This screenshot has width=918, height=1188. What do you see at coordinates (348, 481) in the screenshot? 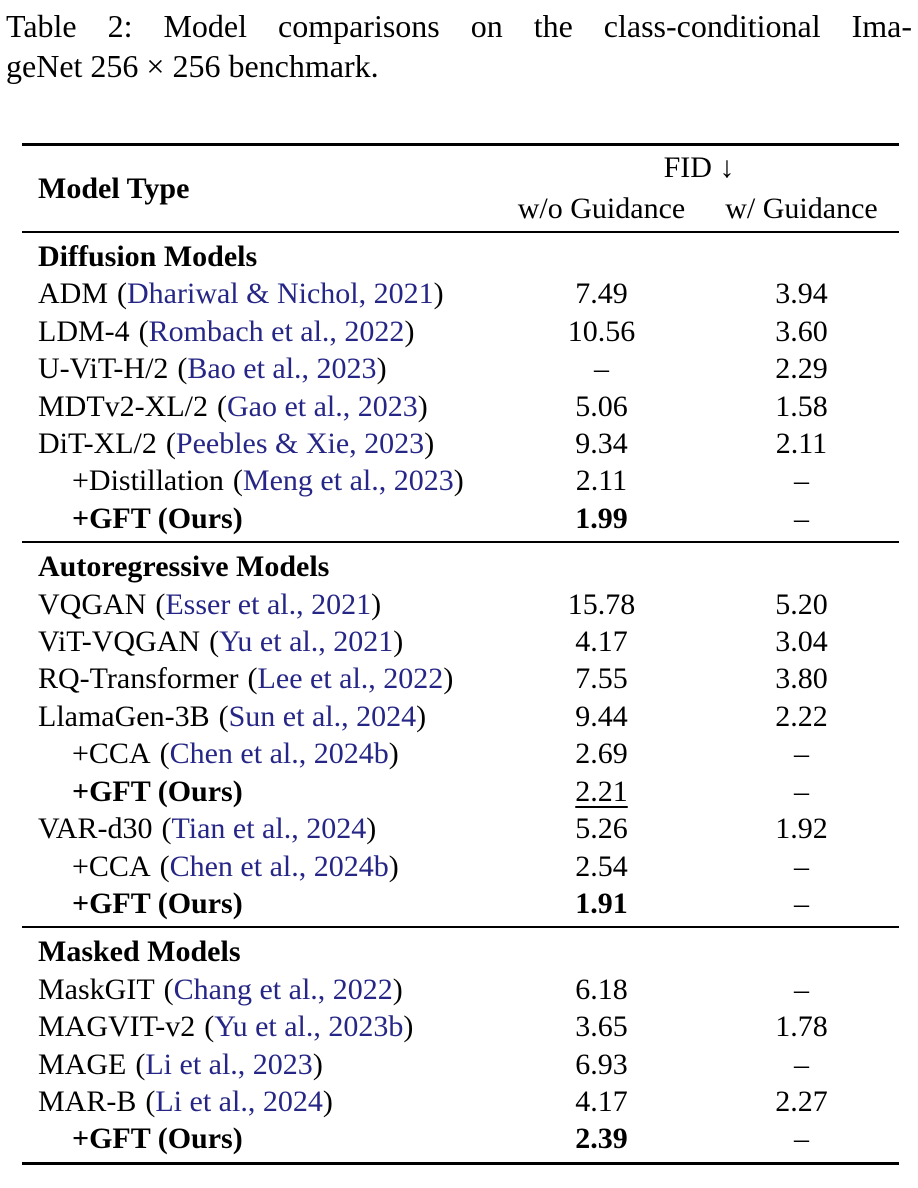
I see `citation-text: Meng et al., 2023` at bounding box center [348, 481].